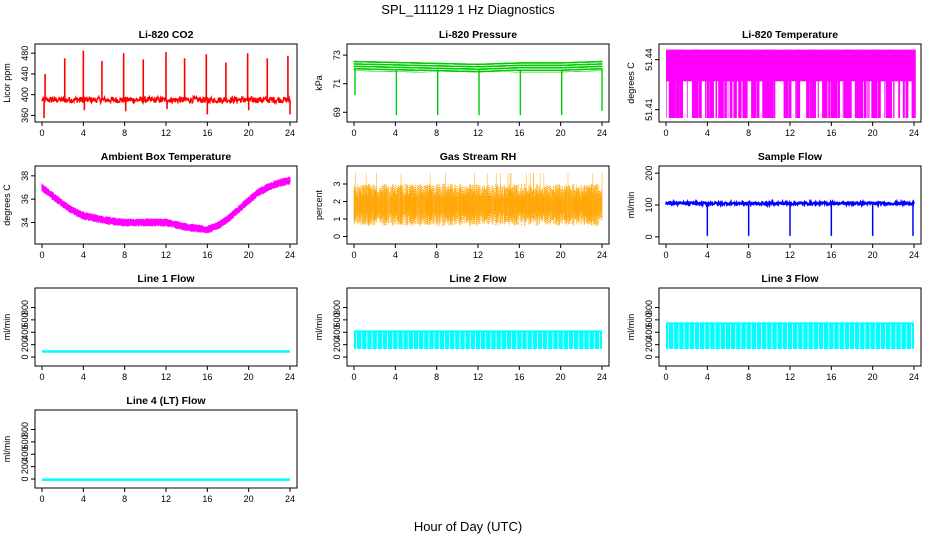  What do you see at coordinates (25, 344) in the screenshot?
I see `y-tick-label: 200` at bounding box center [25, 344].